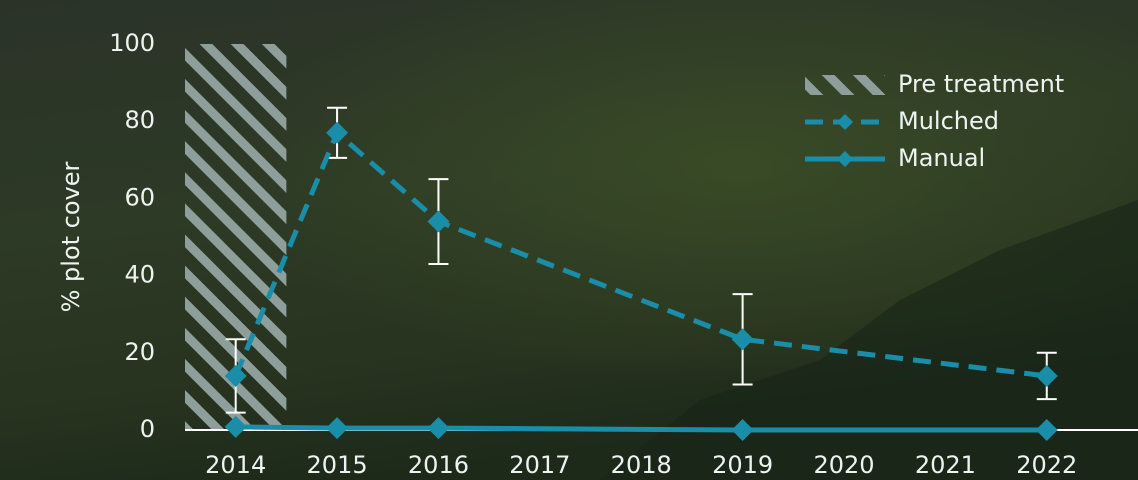 This screenshot has width=1138, height=480. I want to click on legend-label: Pre treatment, so click(981, 84).